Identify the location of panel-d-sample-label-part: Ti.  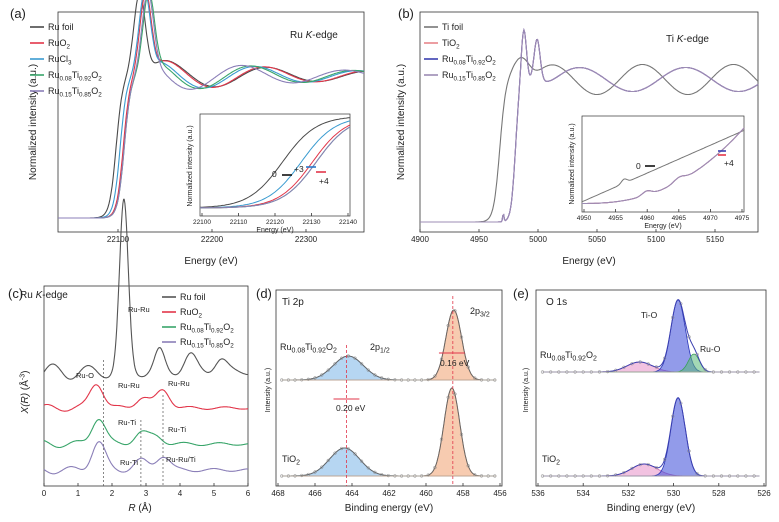
(308, 347).